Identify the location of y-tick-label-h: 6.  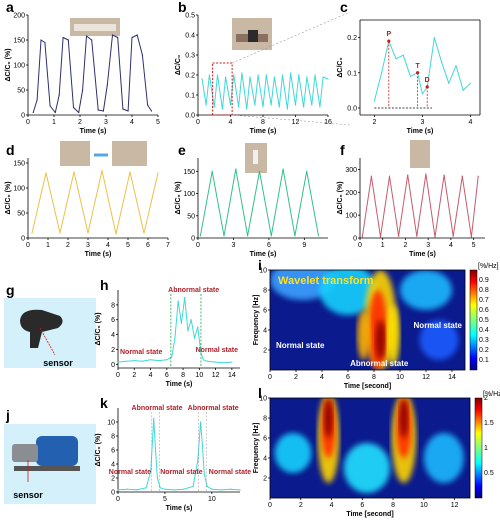
(113, 320).